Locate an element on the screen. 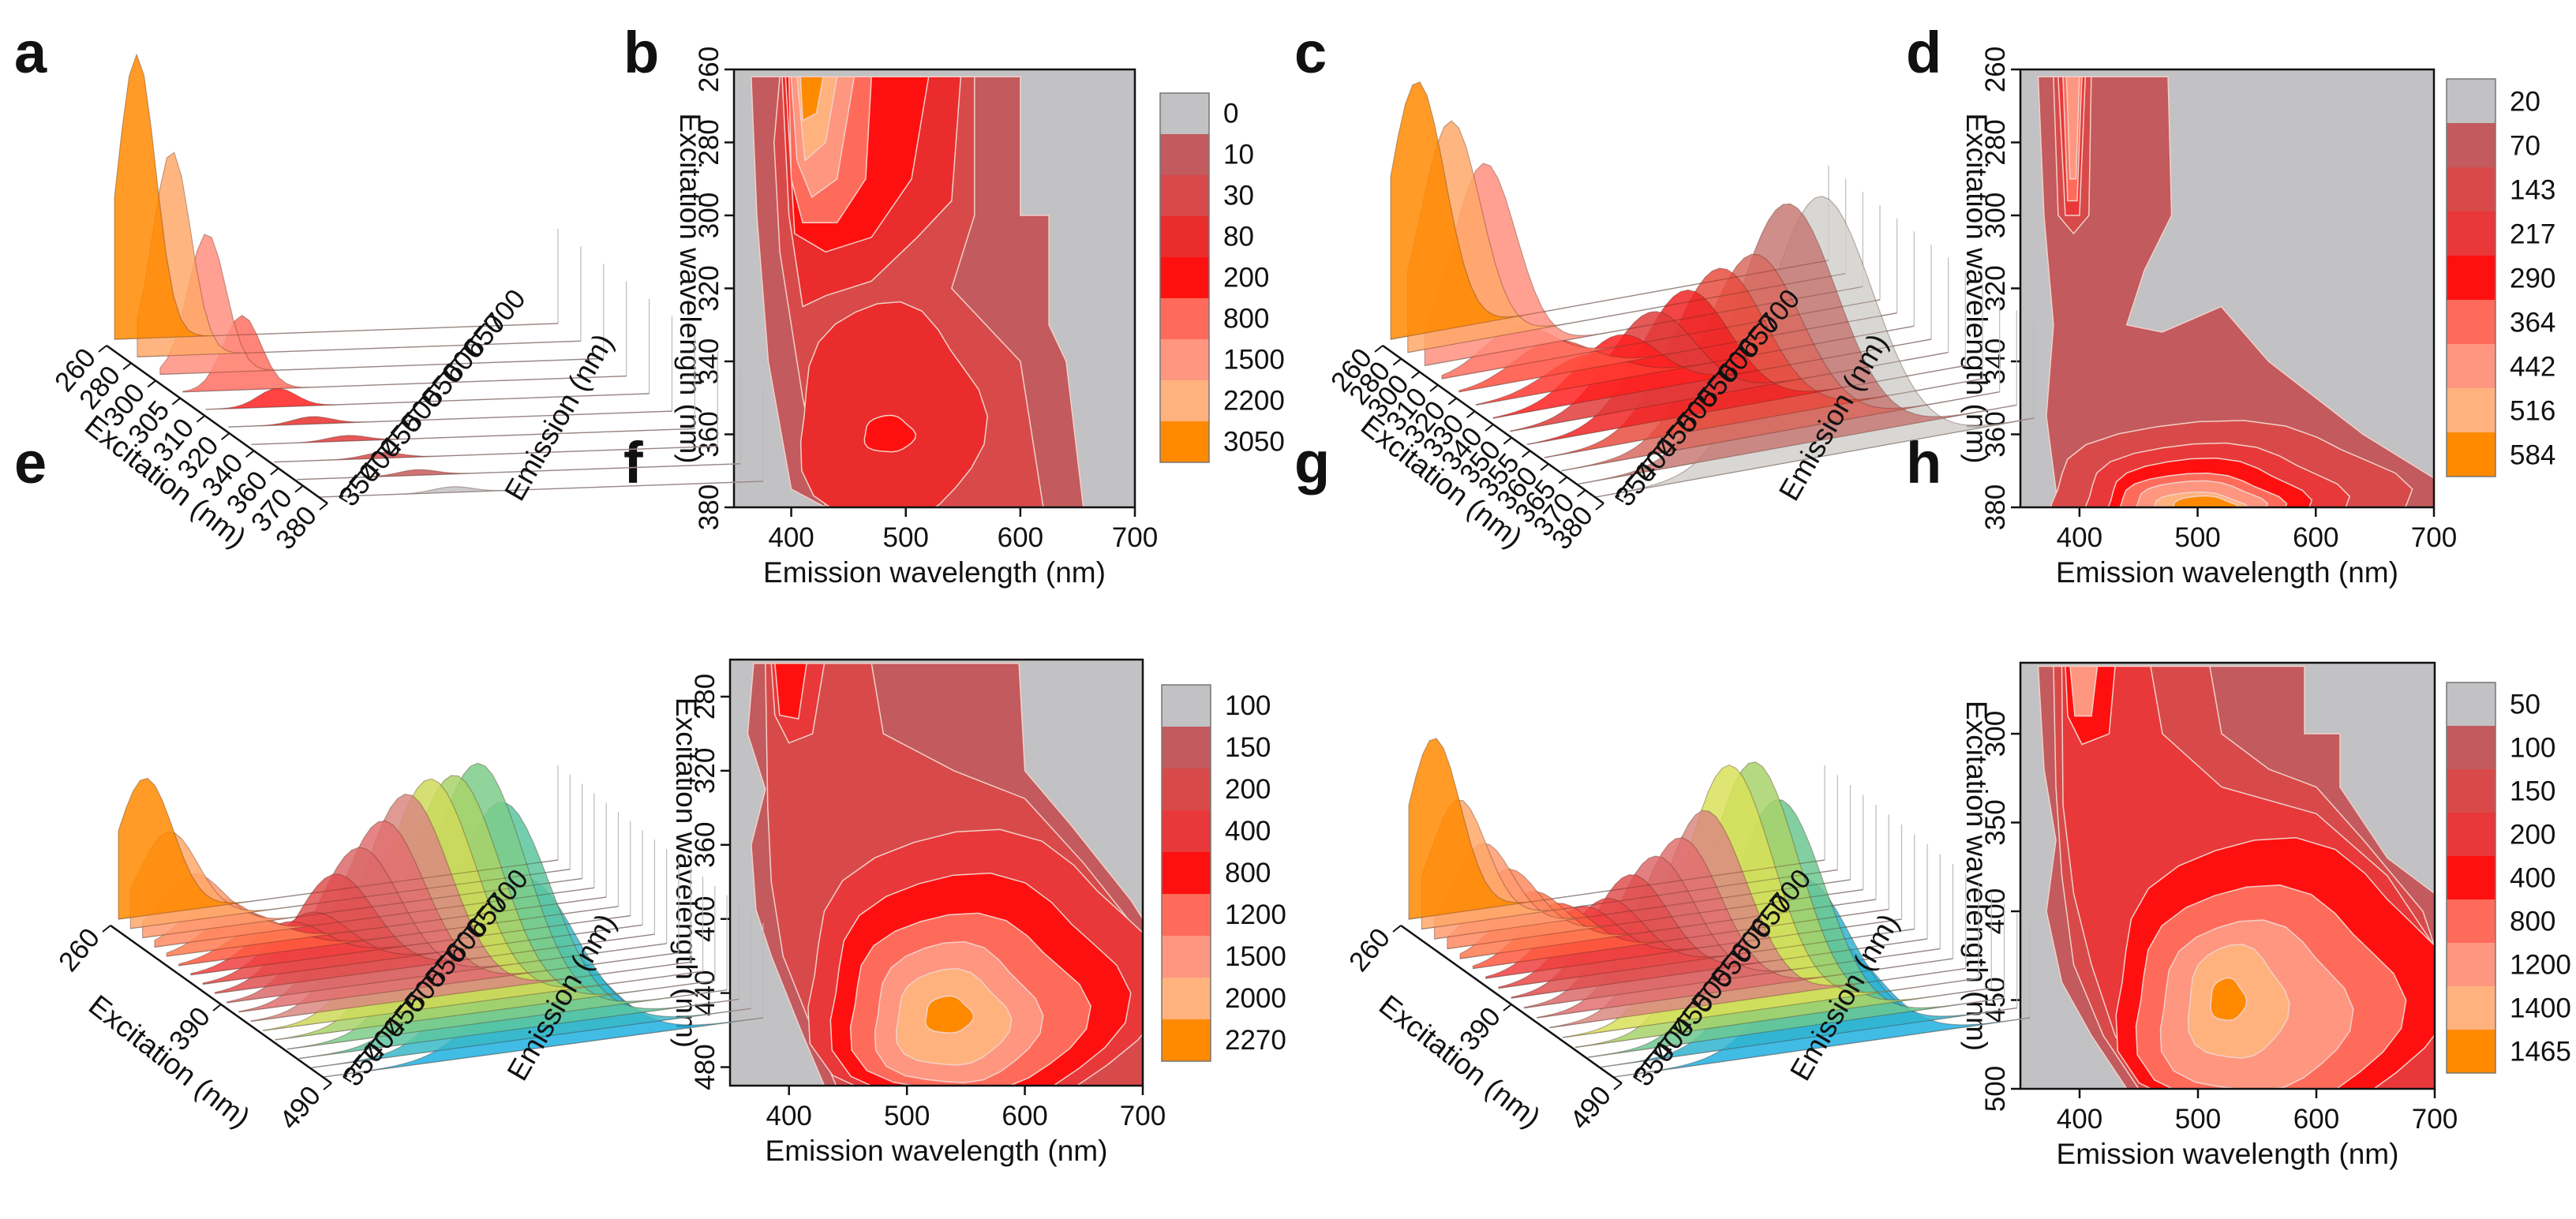  colorbar-label: 50 is located at coordinates (2525, 705).